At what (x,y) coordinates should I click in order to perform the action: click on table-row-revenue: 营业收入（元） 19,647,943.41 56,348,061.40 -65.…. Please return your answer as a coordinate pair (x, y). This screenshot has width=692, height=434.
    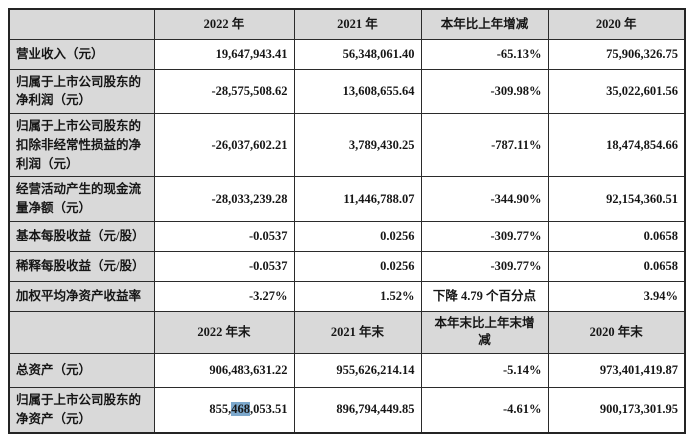
    Looking at the image, I should click on (347, 54).